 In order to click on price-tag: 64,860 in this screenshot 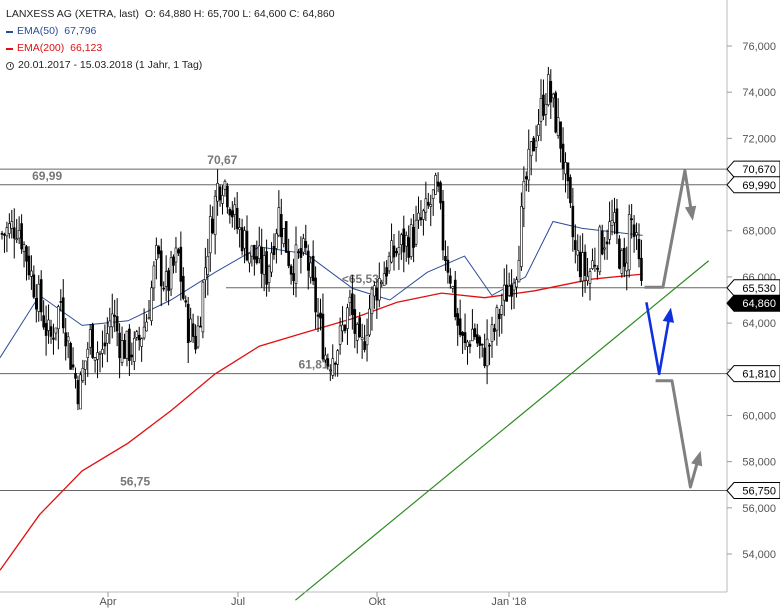, I will do `click(753, 303)`.